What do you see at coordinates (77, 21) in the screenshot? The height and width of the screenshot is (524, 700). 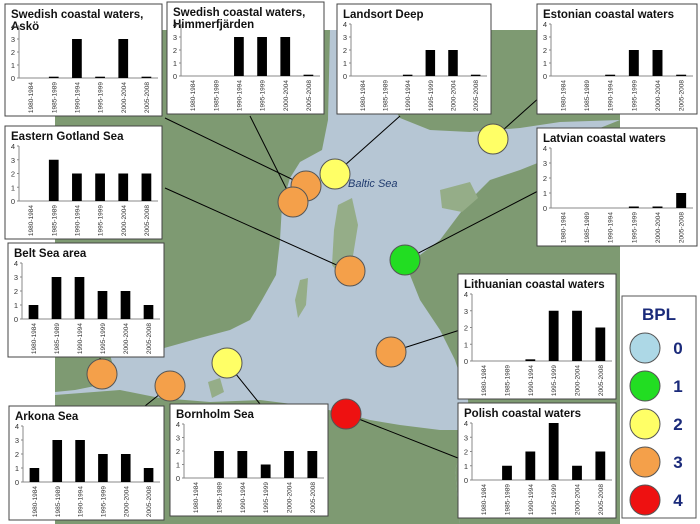 I see `chart-title: Swedish coastal waters, Askö` at bounding box center [77, 21].